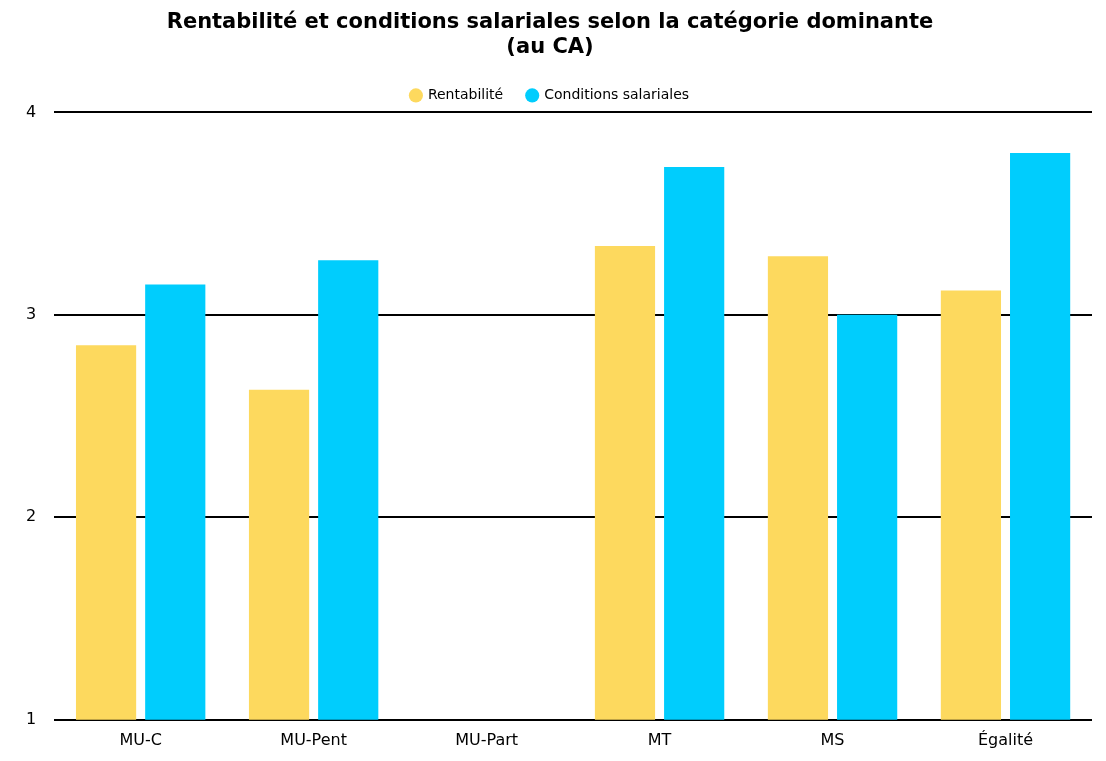  I want to click on legend-label: Rentabilité, so click(465, 94).